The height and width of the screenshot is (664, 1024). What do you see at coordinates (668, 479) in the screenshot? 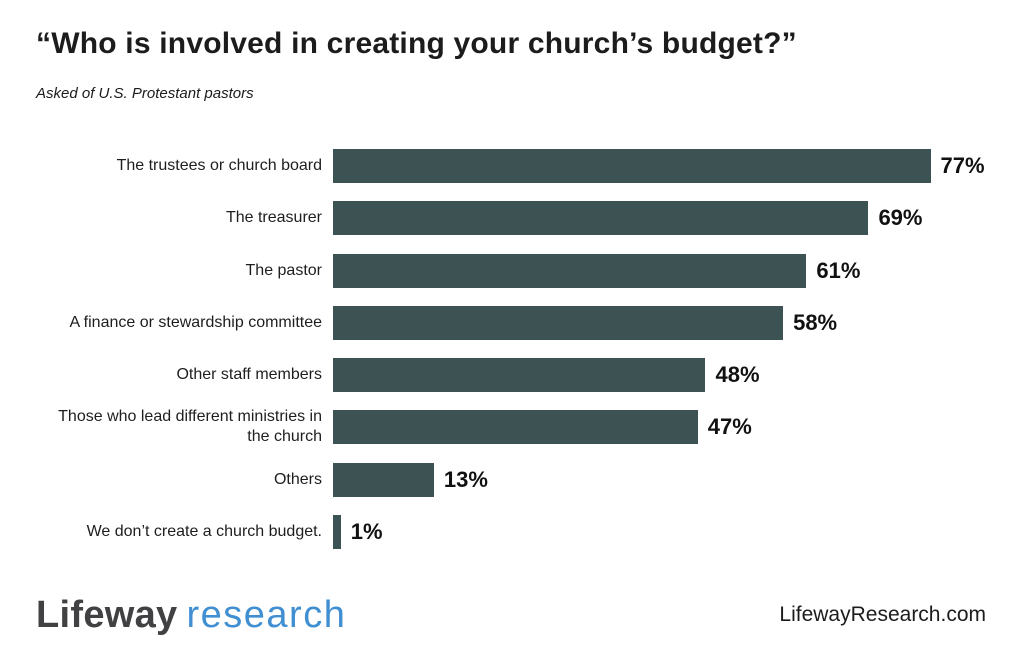
I see `bar-area: 13%` at bounding box center [668, 479].